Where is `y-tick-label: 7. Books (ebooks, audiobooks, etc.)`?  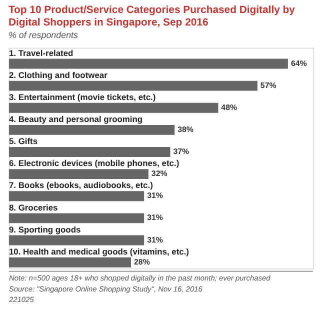 y-tick-label: 7. Books (ebooks, audiobooks, etc.) is located at coordinates (81, 185).